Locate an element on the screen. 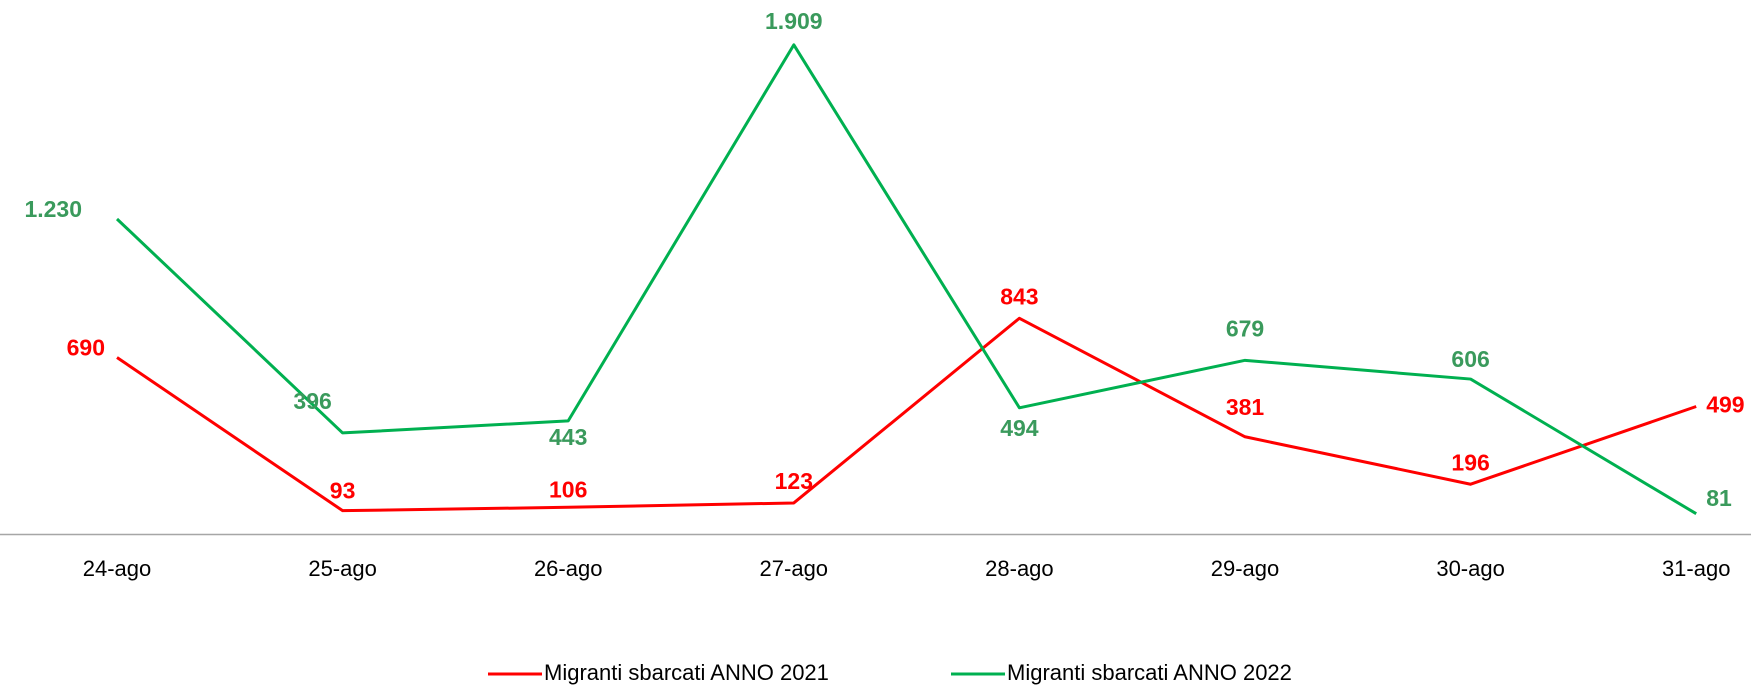 The height and width of the screenshot is (687, 1751). x-tick-label: 31-ago is located at coordinates (1696, 568).